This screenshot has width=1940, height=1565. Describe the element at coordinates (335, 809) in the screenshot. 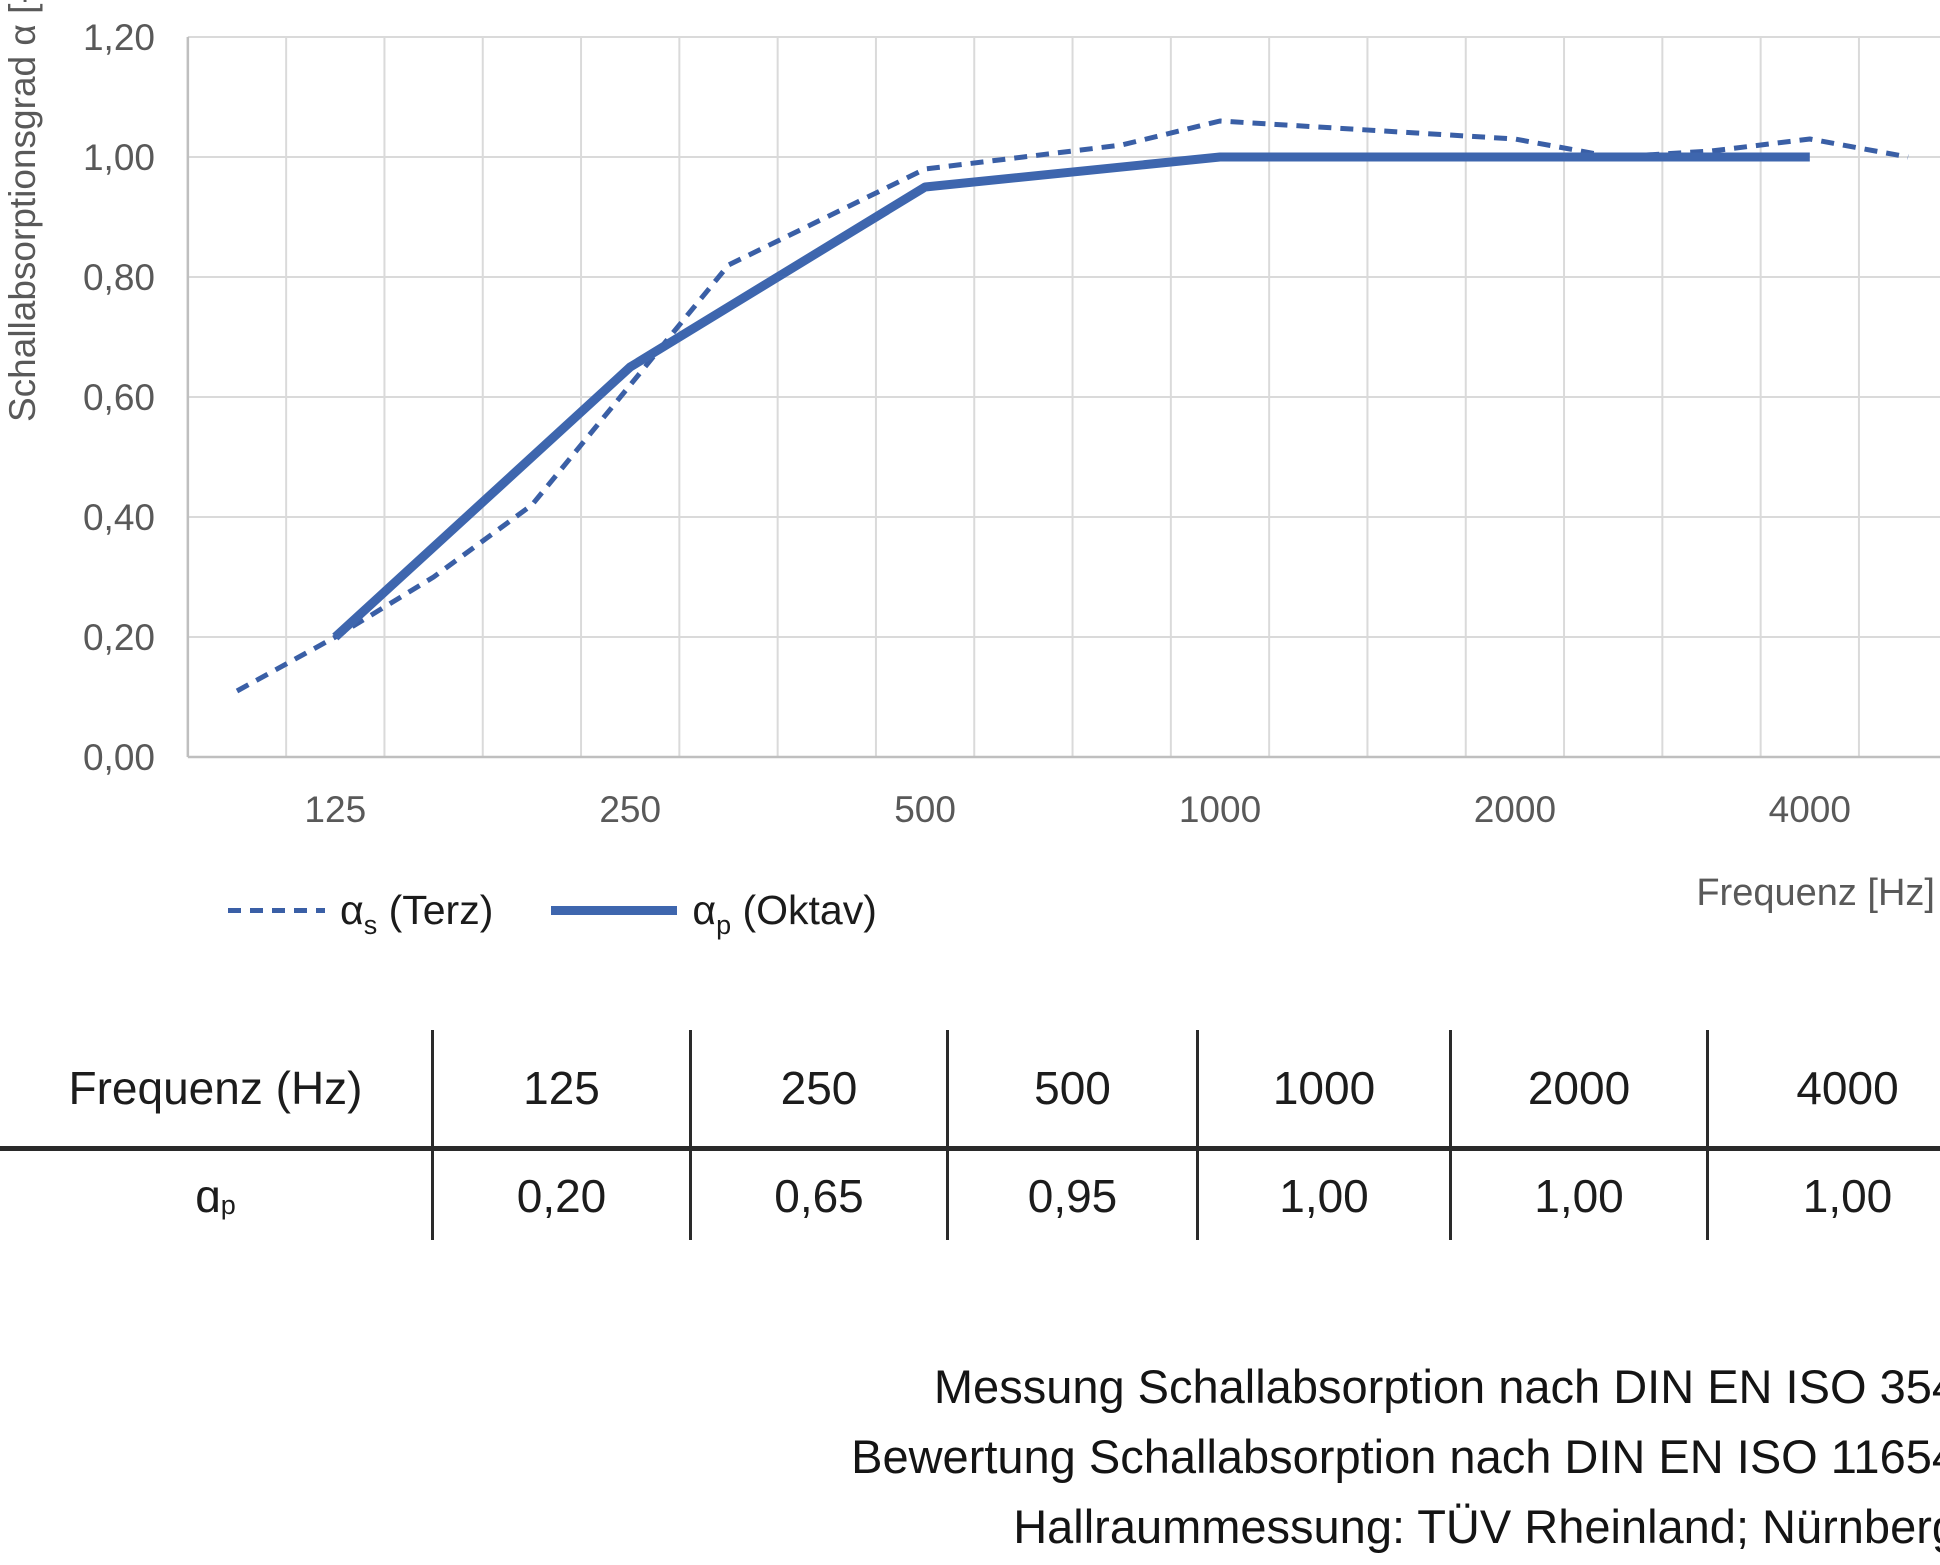

I see `x-tick-label: 125` at that location.